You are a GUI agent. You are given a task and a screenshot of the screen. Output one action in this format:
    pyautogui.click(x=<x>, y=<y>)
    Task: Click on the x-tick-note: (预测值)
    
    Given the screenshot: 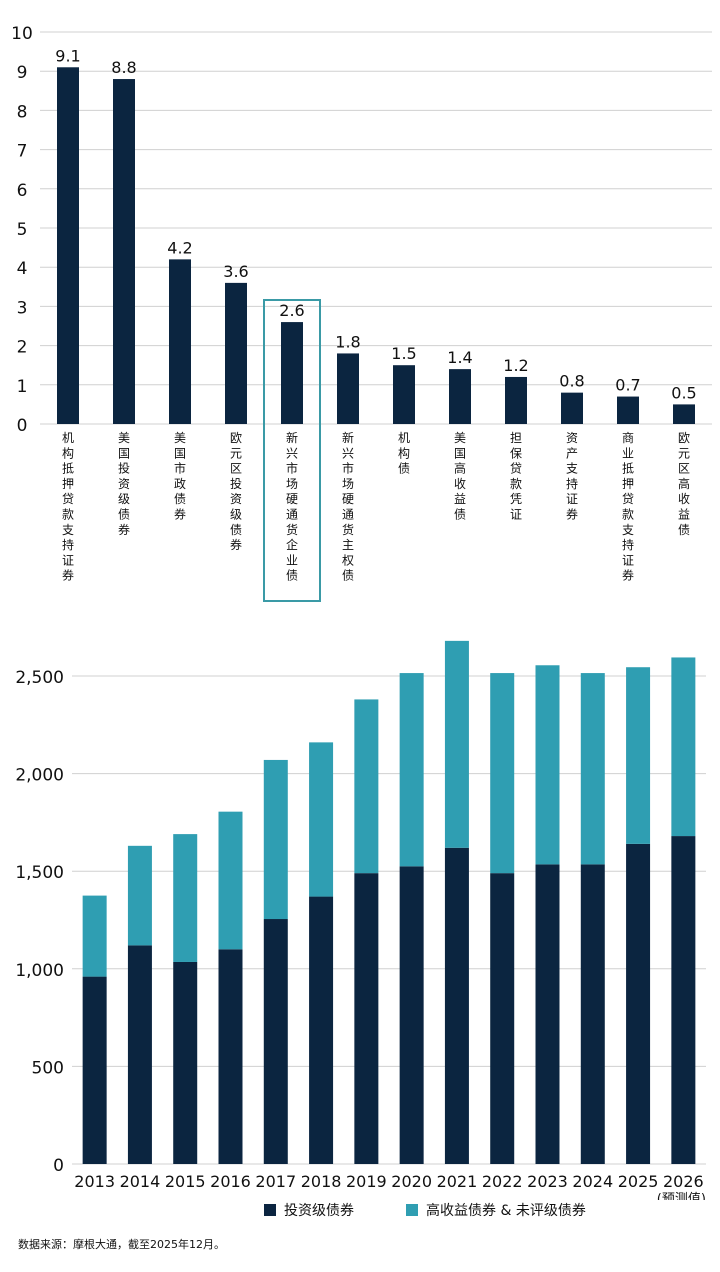 What is the action you would take?
    pyautogui.click(x=681, y=1195)
    